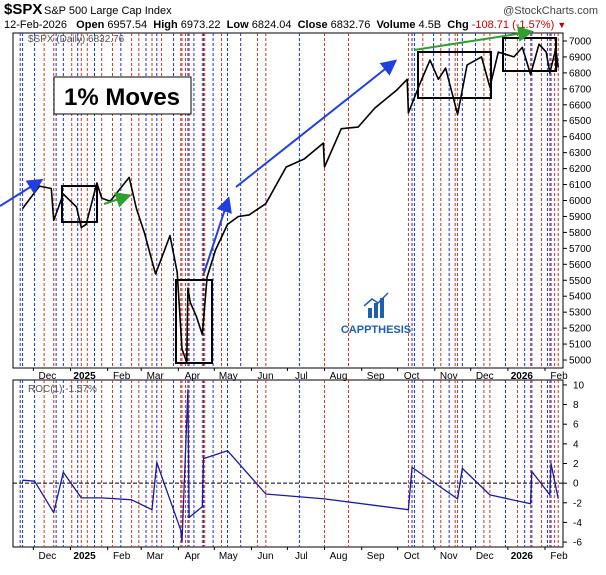 This screenshot has height=575, width=606. Describe the element at coordinates (580, 281) in the screenshot. I see `price-ytick-label-5: 5500` at that location.